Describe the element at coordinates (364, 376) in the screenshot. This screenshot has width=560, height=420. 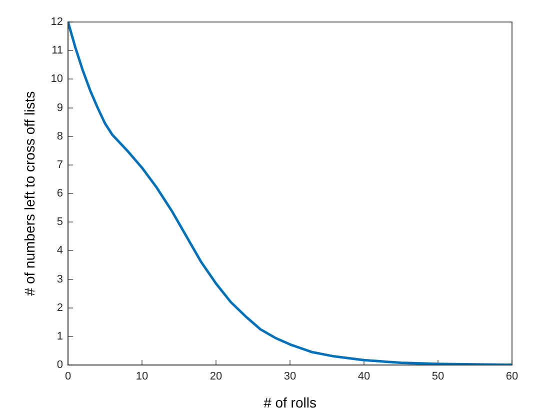
I see `x-tick-label: 40` at that location.